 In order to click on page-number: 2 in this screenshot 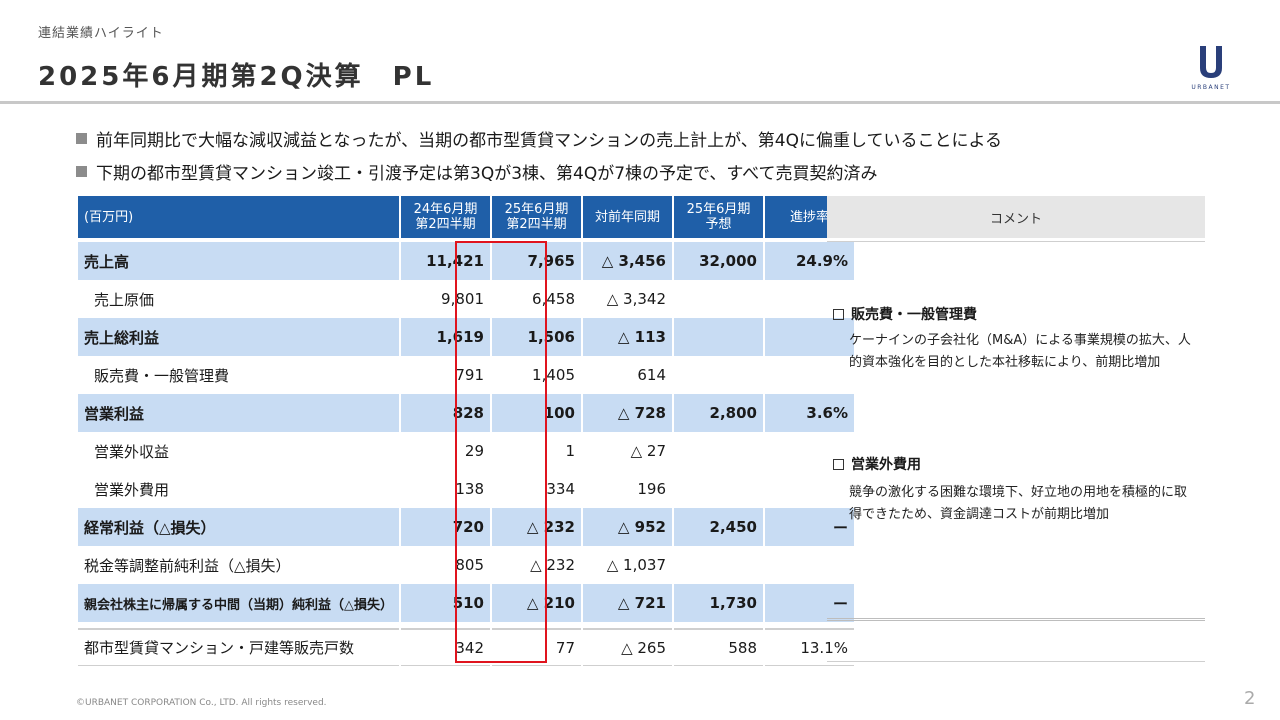, I will do `click(1250, 698)`.